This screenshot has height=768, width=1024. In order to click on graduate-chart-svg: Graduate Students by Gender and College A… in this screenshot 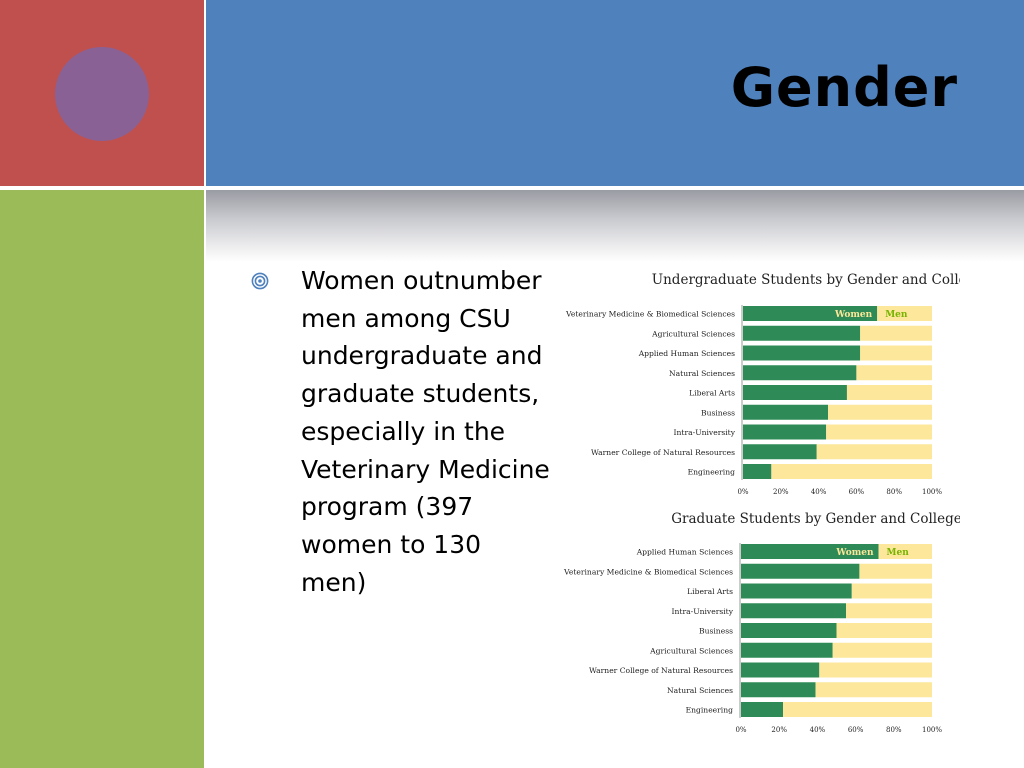, I will do `click(762, 622)`.